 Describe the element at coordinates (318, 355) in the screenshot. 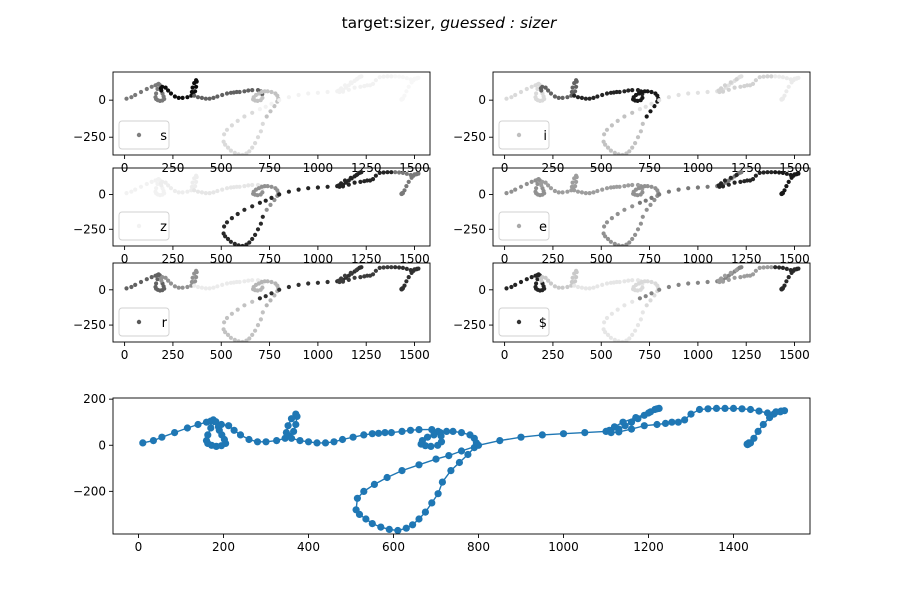

I see `x-tick-label: 1000` at that location.